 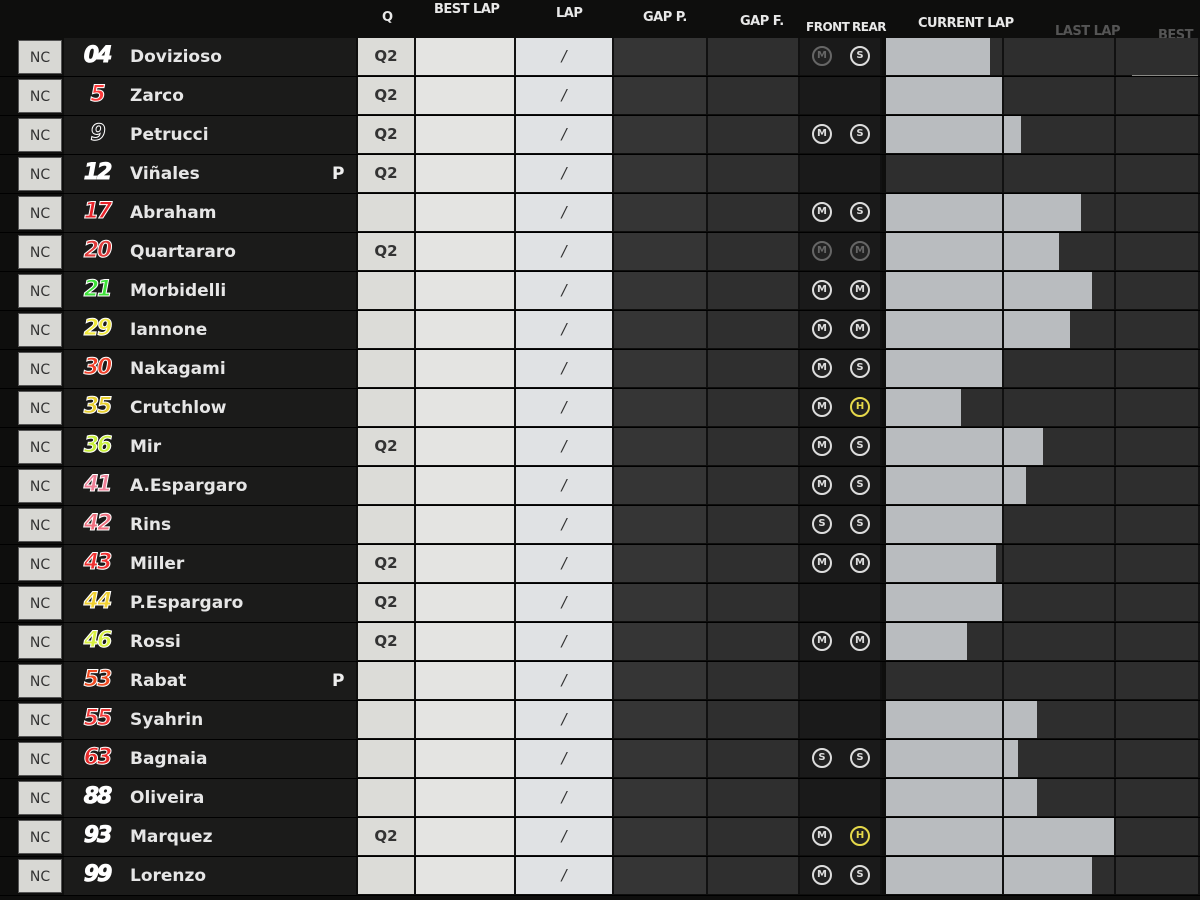 What do you see at coordinates (171, 837) in the screenshot?
I see `rider-name: Marquez` at bounding box center [171, 837].